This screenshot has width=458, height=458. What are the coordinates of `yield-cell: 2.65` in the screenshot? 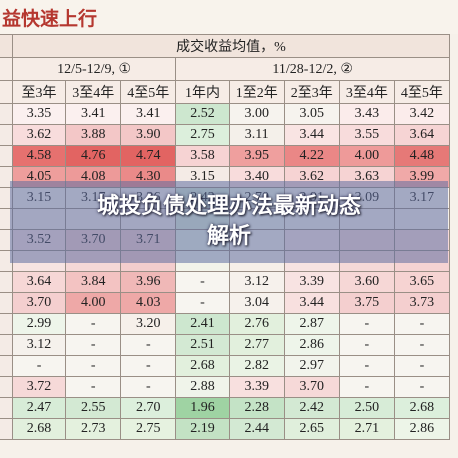 It's located at (311, 429).